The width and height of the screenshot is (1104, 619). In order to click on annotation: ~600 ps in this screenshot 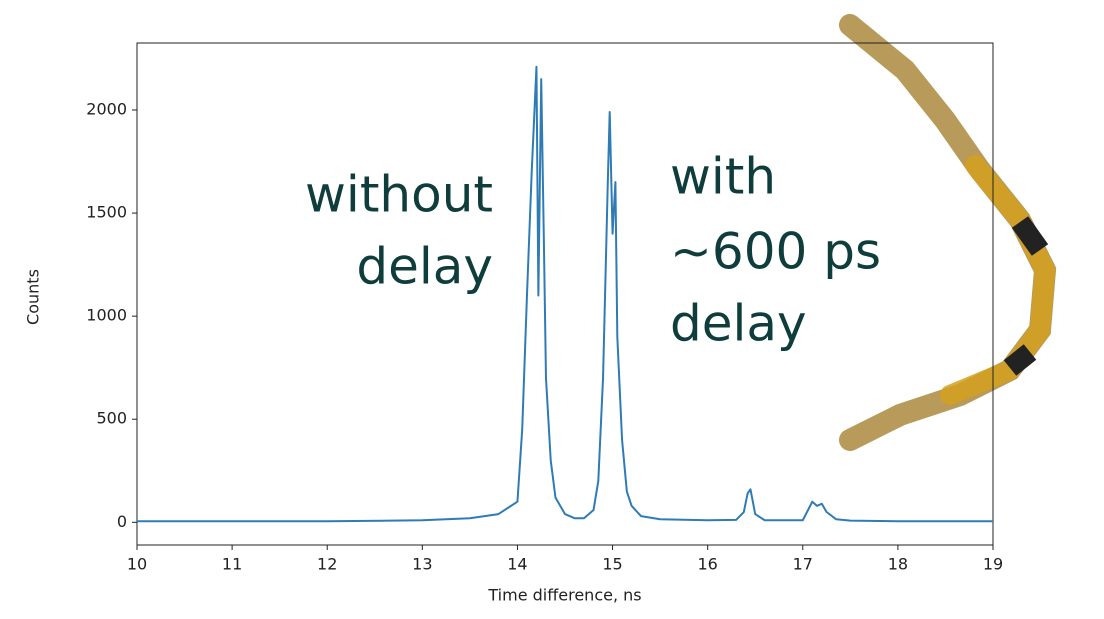, I will do `click(775, 252)`.